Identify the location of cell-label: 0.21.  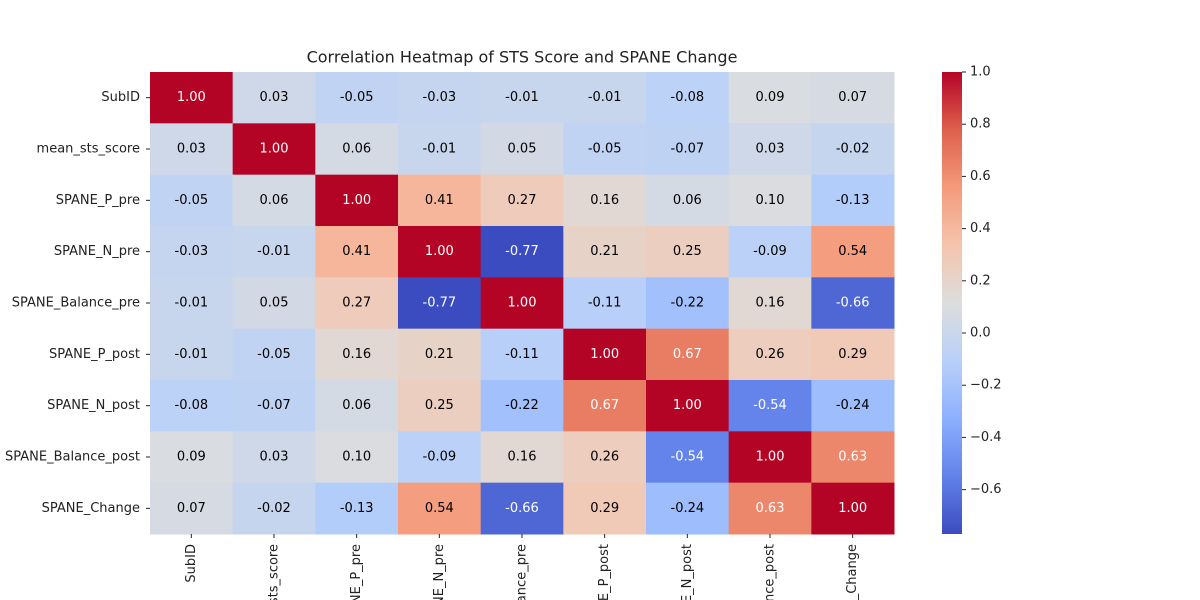
(439, 354).